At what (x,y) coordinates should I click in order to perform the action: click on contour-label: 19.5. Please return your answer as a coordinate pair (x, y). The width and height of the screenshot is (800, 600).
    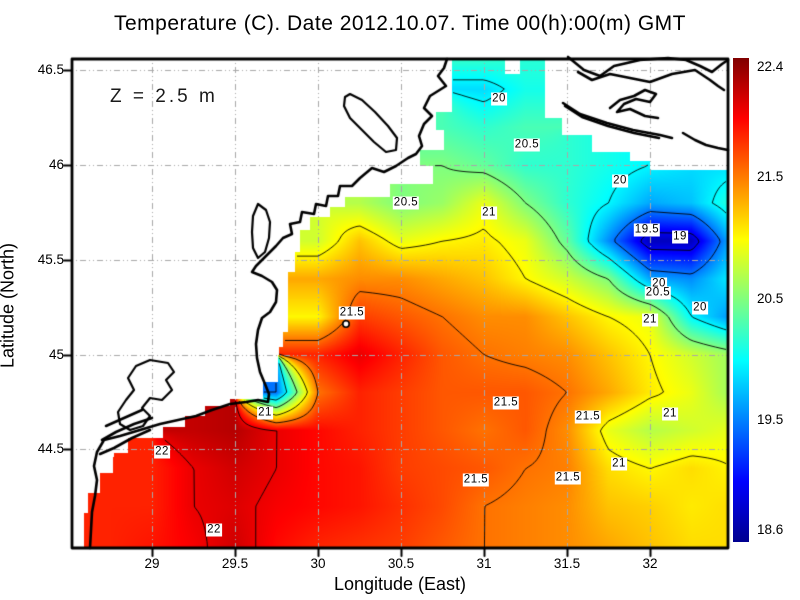
    Looking at the image, I should click on (647, 230).